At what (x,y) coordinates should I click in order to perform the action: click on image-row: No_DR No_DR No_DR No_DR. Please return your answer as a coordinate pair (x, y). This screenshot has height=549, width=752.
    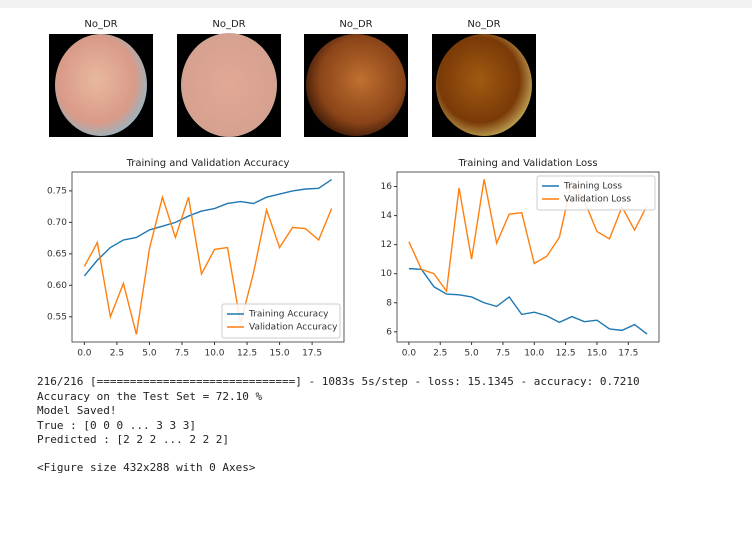
    Looking at the image, I should click on (292, 78).